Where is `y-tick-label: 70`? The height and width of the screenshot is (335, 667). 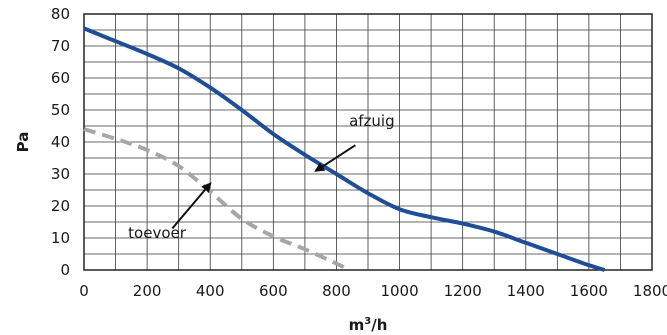 y-tick-label: 70 is located at coordinates (60, 46).